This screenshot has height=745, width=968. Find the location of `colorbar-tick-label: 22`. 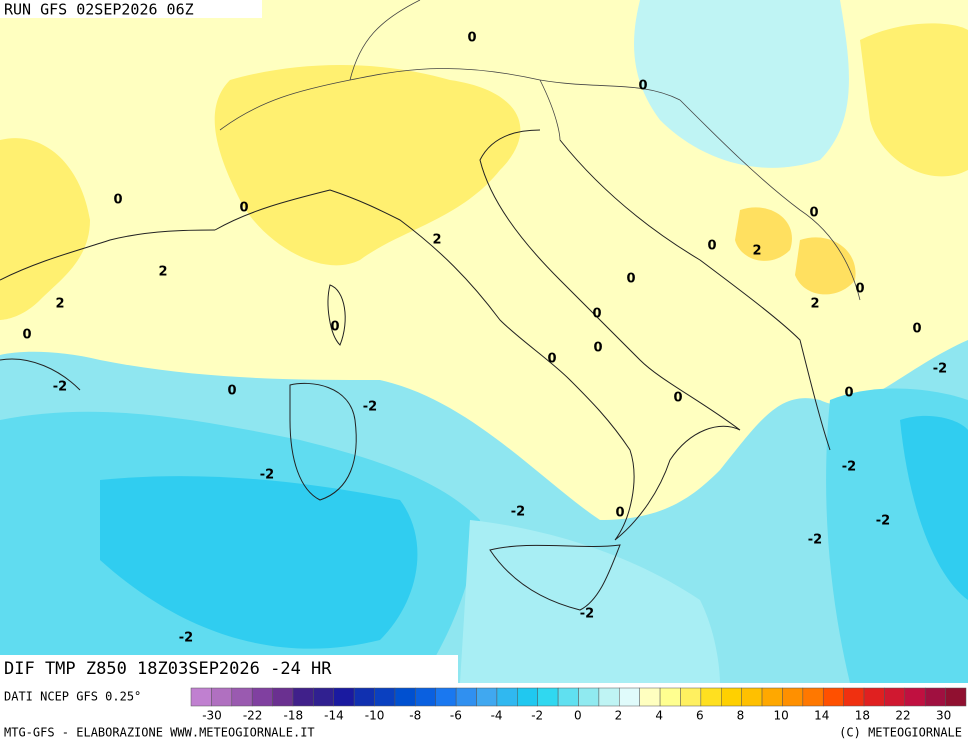

colorbar-tick-label: 22 is located at coordinates (902, 716).